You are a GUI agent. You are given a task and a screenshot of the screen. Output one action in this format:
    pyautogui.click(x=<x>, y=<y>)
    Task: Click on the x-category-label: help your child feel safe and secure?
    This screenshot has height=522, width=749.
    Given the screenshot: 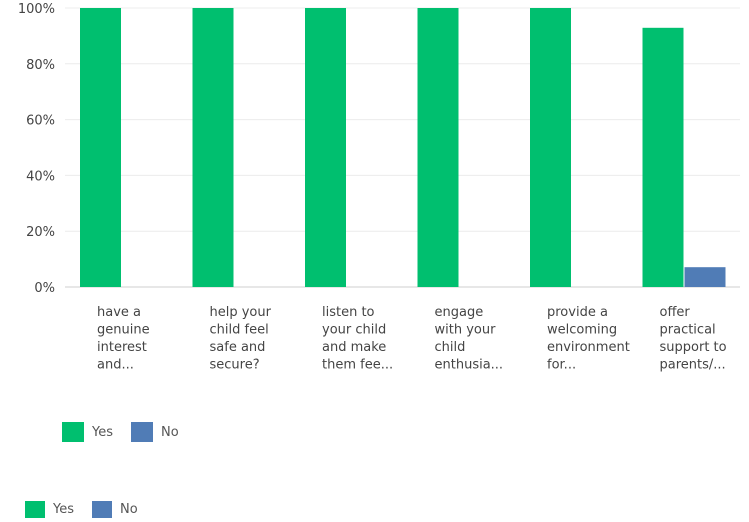 What is the action you would take?
    pyautogui.click(x=241, y=339)
    